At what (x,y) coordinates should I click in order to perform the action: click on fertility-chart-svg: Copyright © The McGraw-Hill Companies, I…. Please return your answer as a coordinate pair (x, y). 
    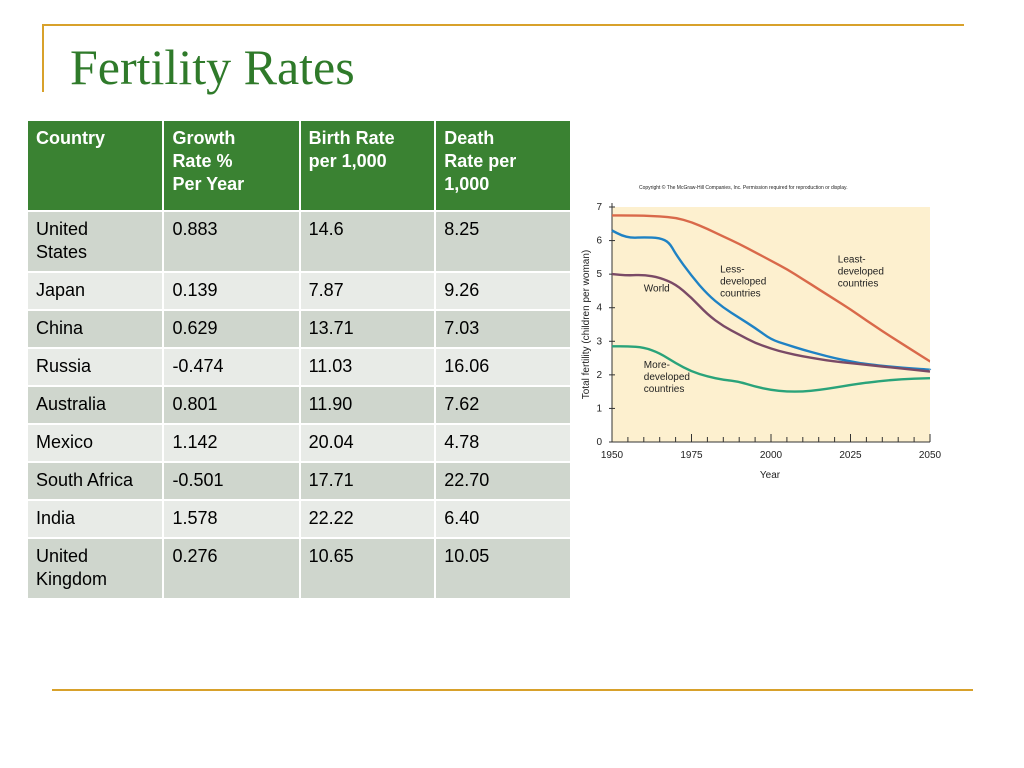
    Looking at the image, I should click on (761, 332).